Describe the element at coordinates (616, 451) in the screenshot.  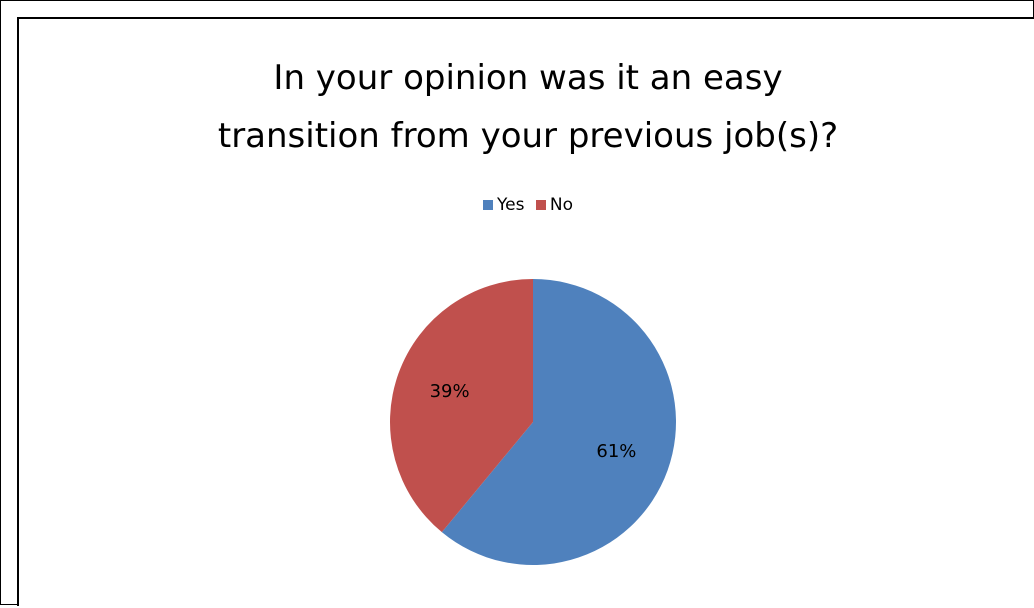
I see `pie-label-yes: 61%` at that location.